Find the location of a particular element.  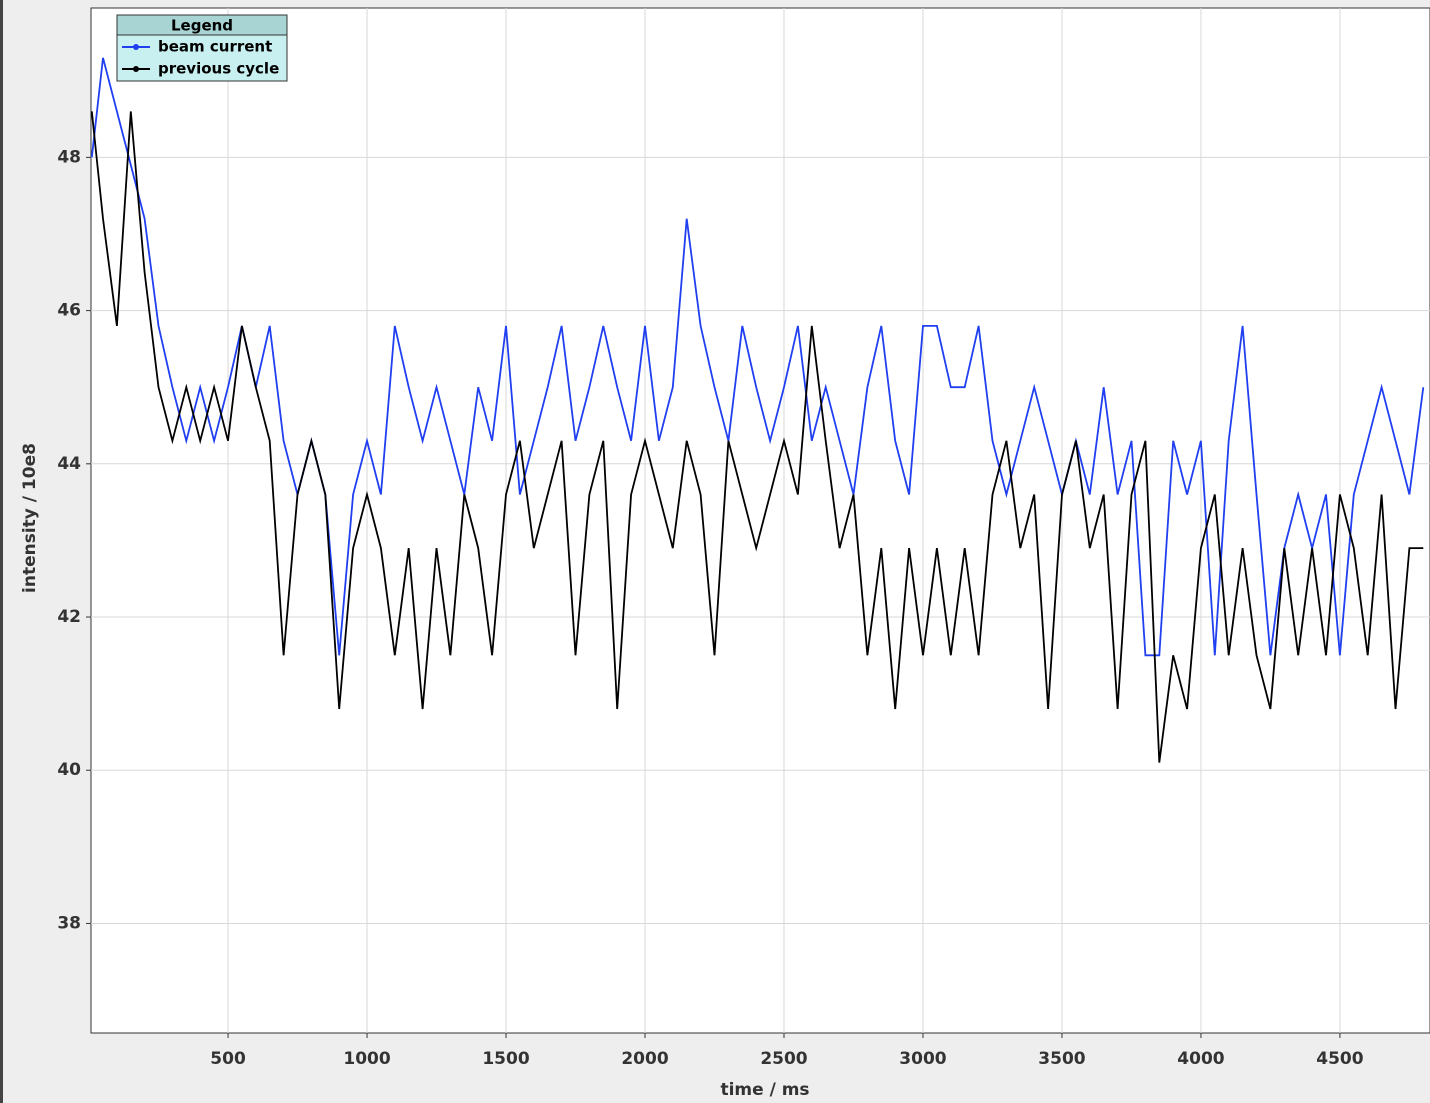

y-tick-label: 42 is located at coordinates (69, 617).